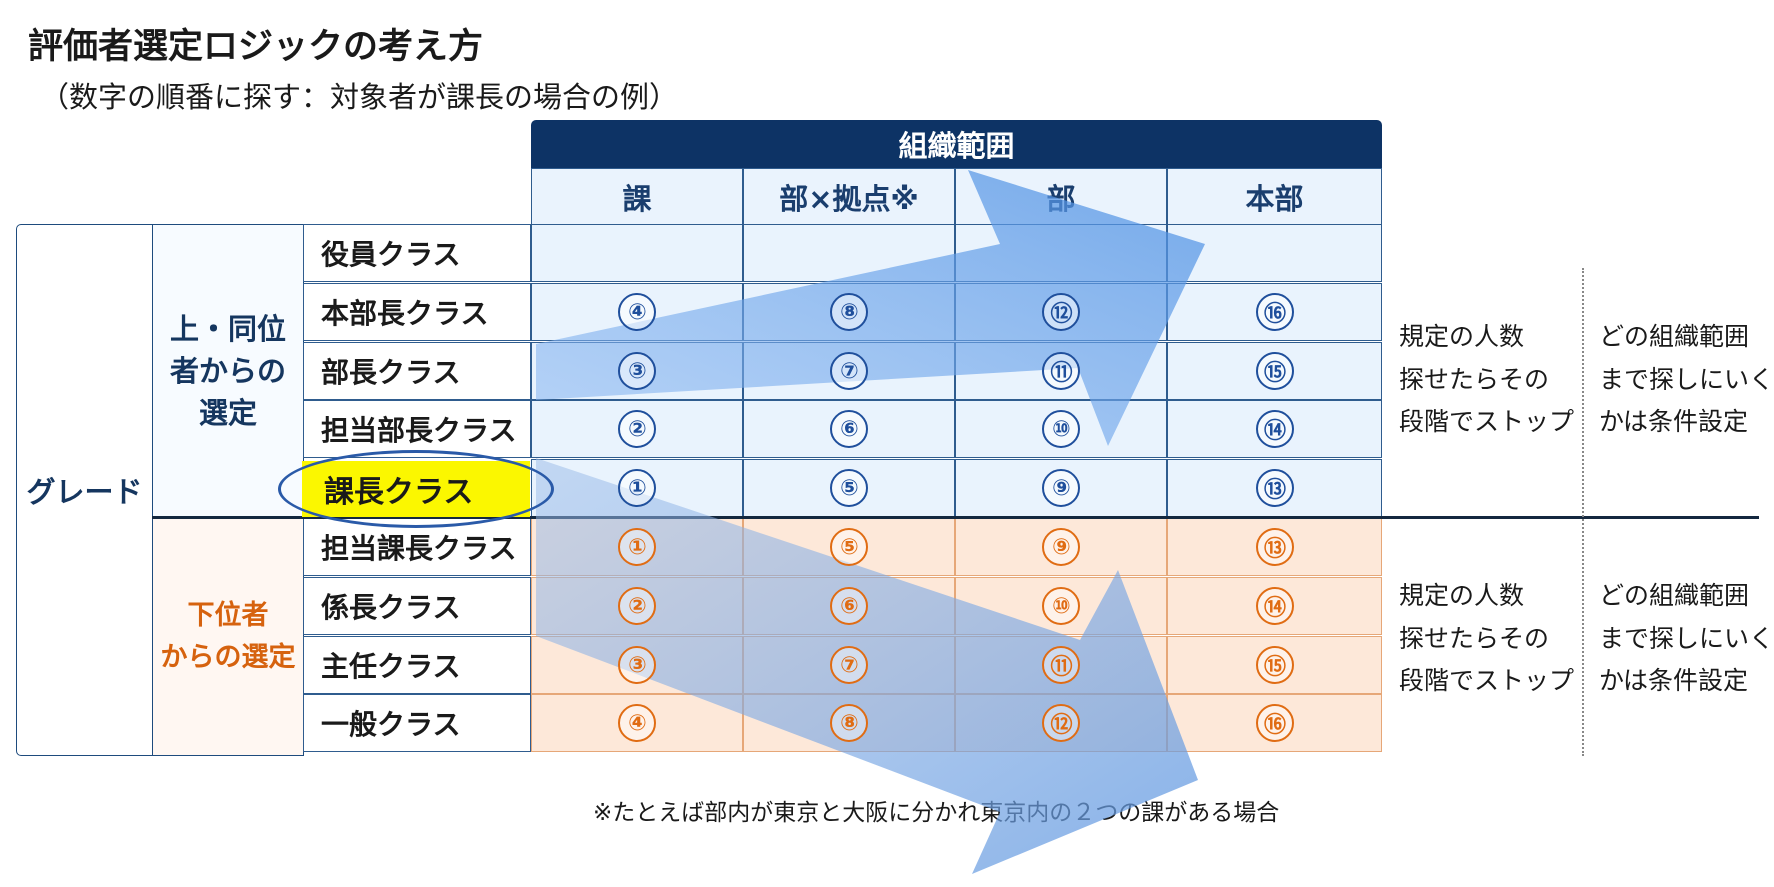 The image size is (1774, 887). Describe the element at coordinates (1061, 196) in the screenshot. I see `column-header: 部` at that location.